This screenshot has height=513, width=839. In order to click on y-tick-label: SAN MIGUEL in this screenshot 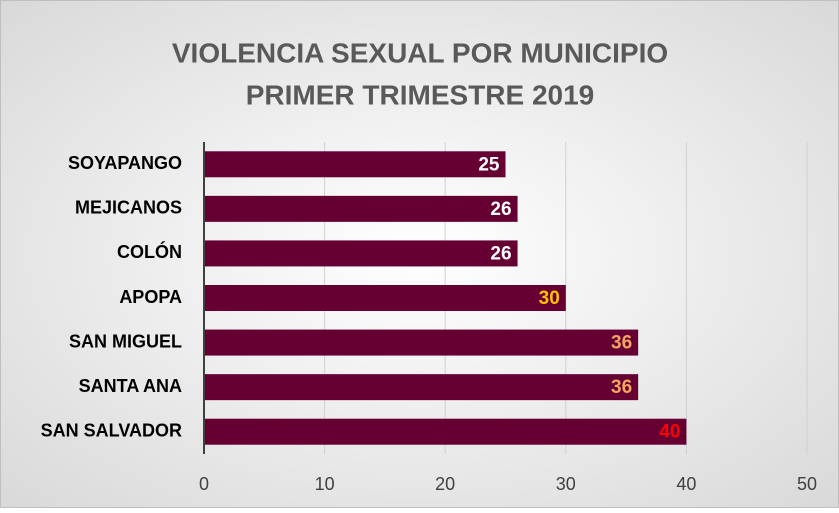, I will do `click(125, 341)`.